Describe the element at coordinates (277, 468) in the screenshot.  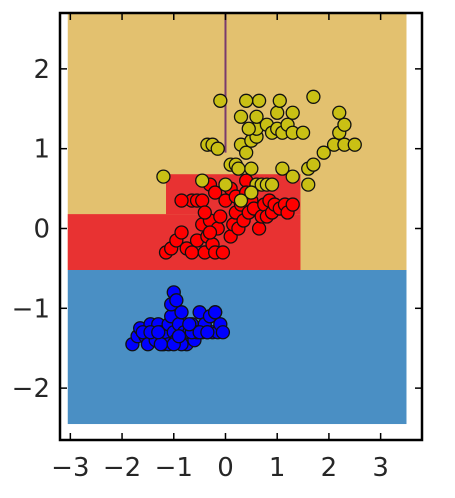
I see `x-tick-label: 1` at that location.